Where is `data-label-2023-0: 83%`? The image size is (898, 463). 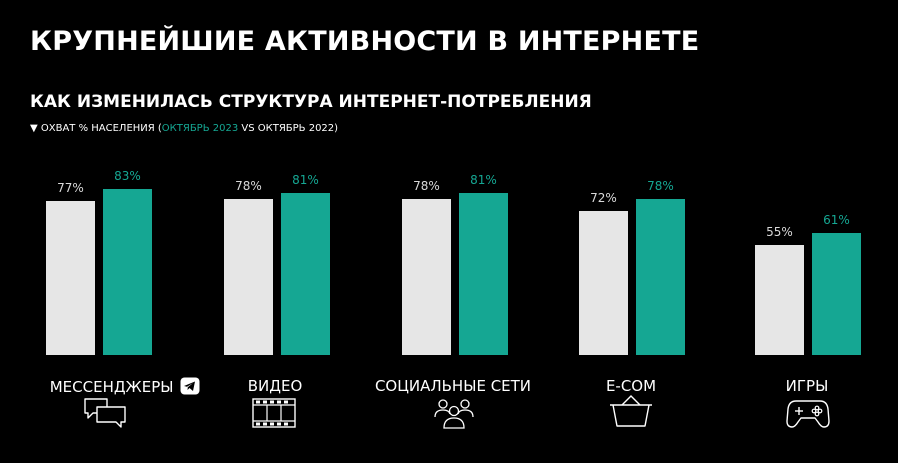 data-label-2023-0: 83% is located at coordinates (127, 176).